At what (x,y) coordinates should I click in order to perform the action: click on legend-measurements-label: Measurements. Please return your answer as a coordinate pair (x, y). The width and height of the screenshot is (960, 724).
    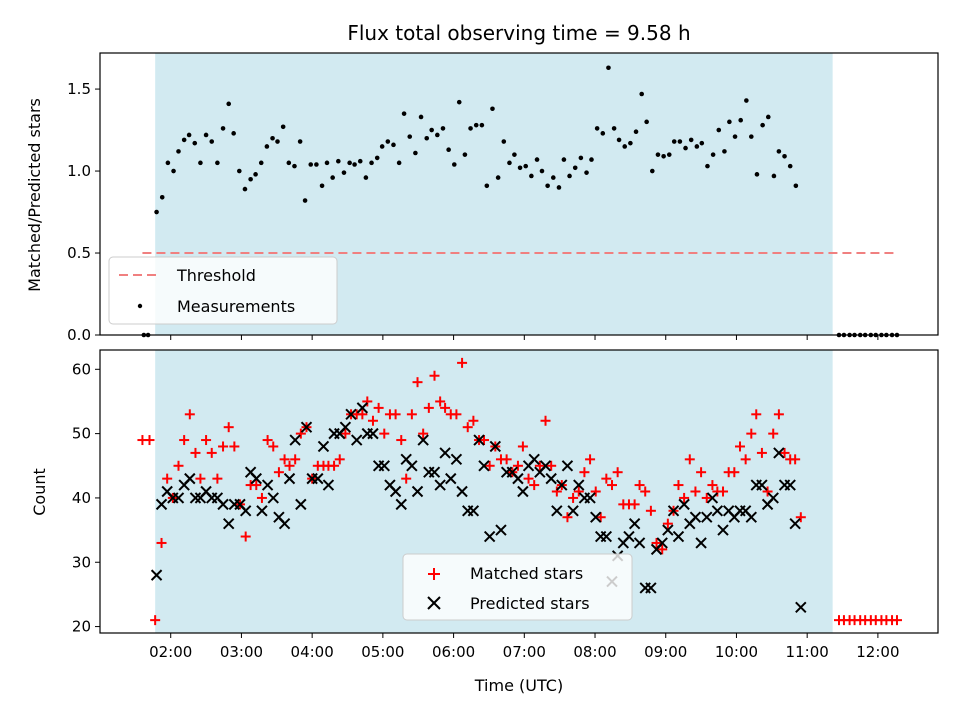
    Looking at the image, I should click on (236, 306).